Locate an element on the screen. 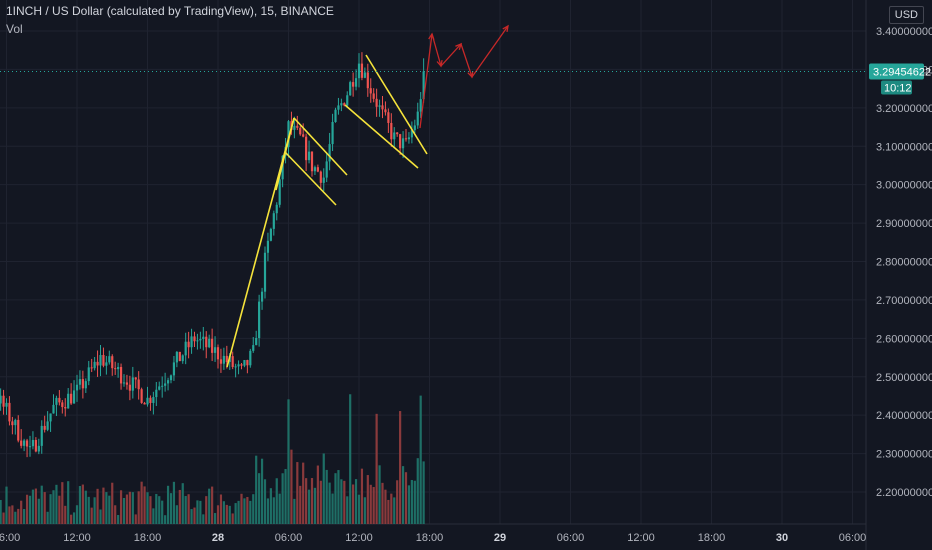  time-tick-label: 30 is located at coordinates (782, 538).